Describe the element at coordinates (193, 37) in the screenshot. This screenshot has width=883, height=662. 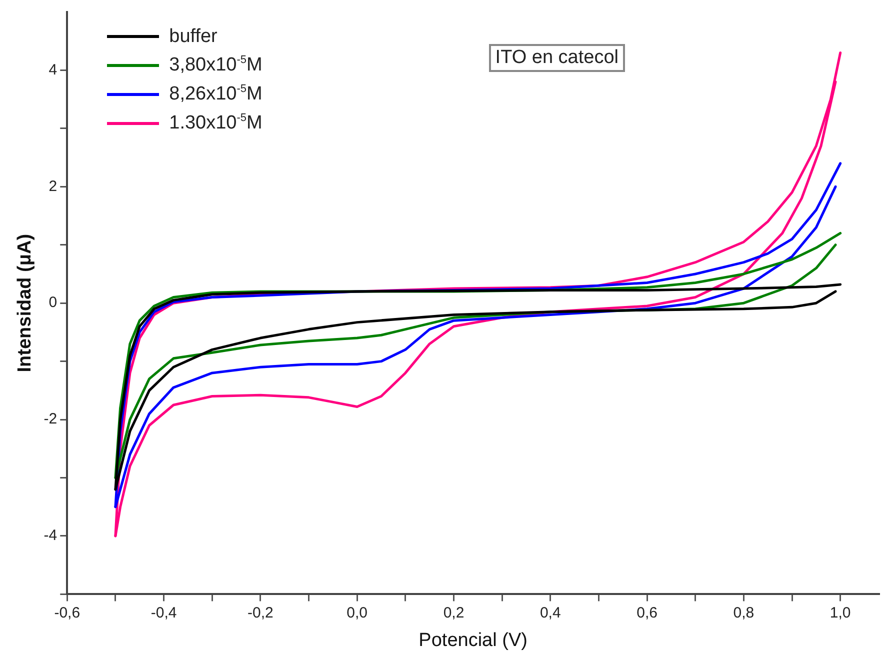
I see `legend-label: buffer` at that location.